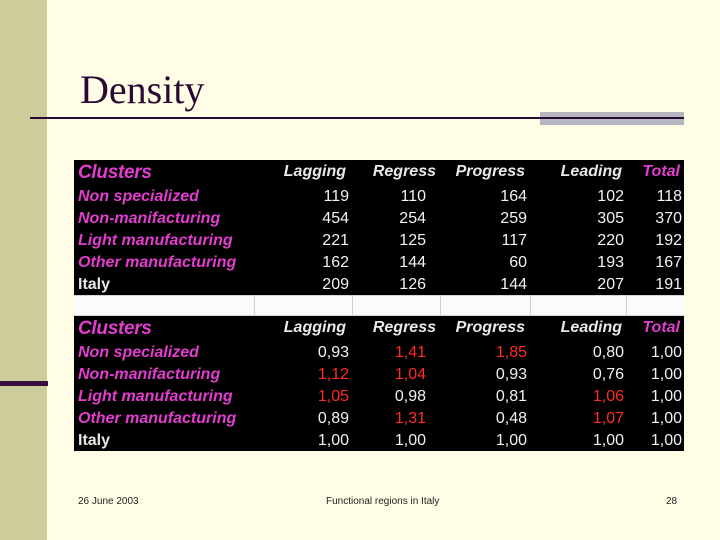 The height and width of the screenshot is (540, 720). I want to click on table-cell: 60, so click(518, 262).